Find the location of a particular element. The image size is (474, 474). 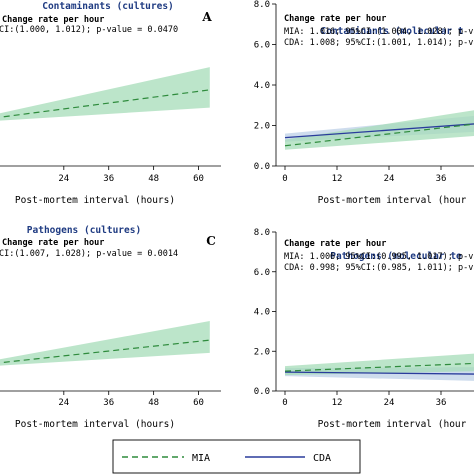

panel-1-y-tick-label: 0.0 is located at coordinates (262, 167).